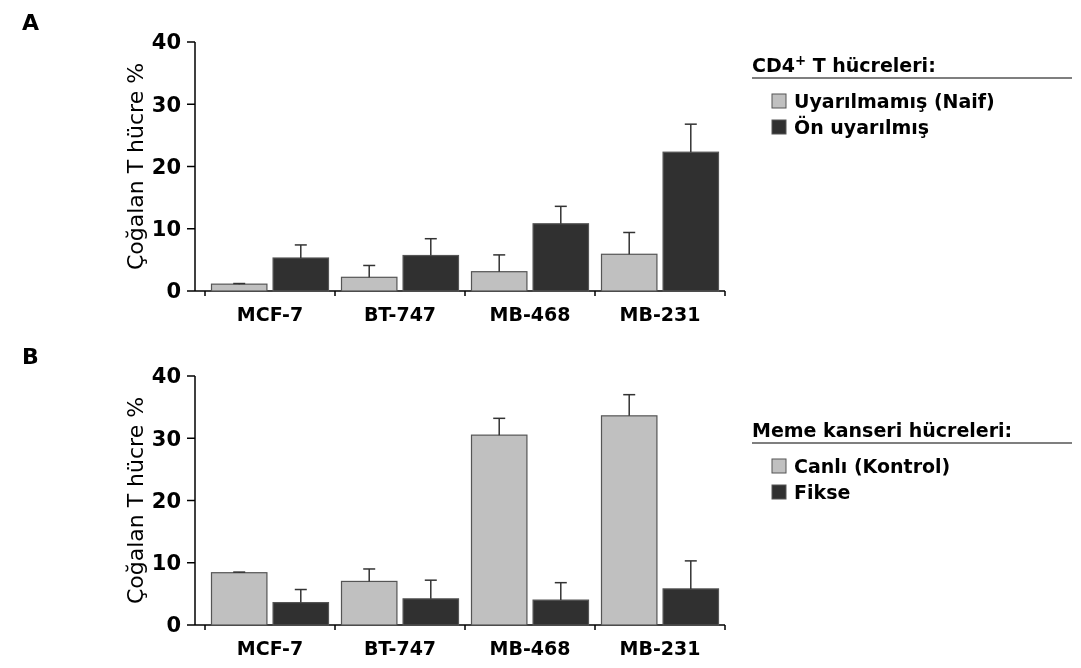 Image resolution: width=1081 pixels, height=668 pixels. What do you see at coordinates (872, 466) in the screenshot?
I see `legend-label: Canlı (Kontrol)` at bounding box center [872, 466].